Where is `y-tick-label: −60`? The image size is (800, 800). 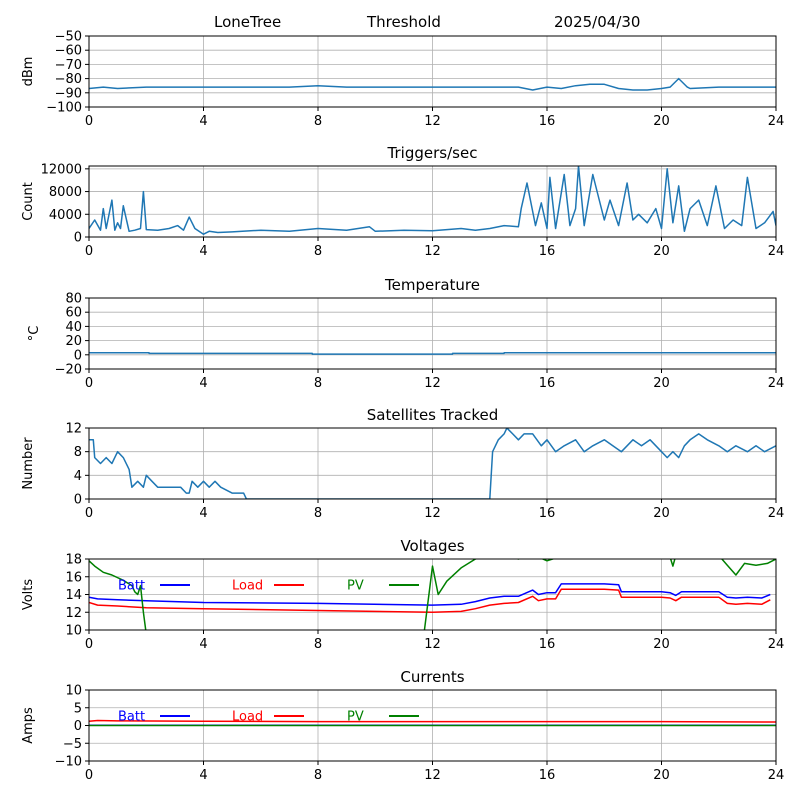
y-tick-label: −60 is located at coordinates (68, 51).